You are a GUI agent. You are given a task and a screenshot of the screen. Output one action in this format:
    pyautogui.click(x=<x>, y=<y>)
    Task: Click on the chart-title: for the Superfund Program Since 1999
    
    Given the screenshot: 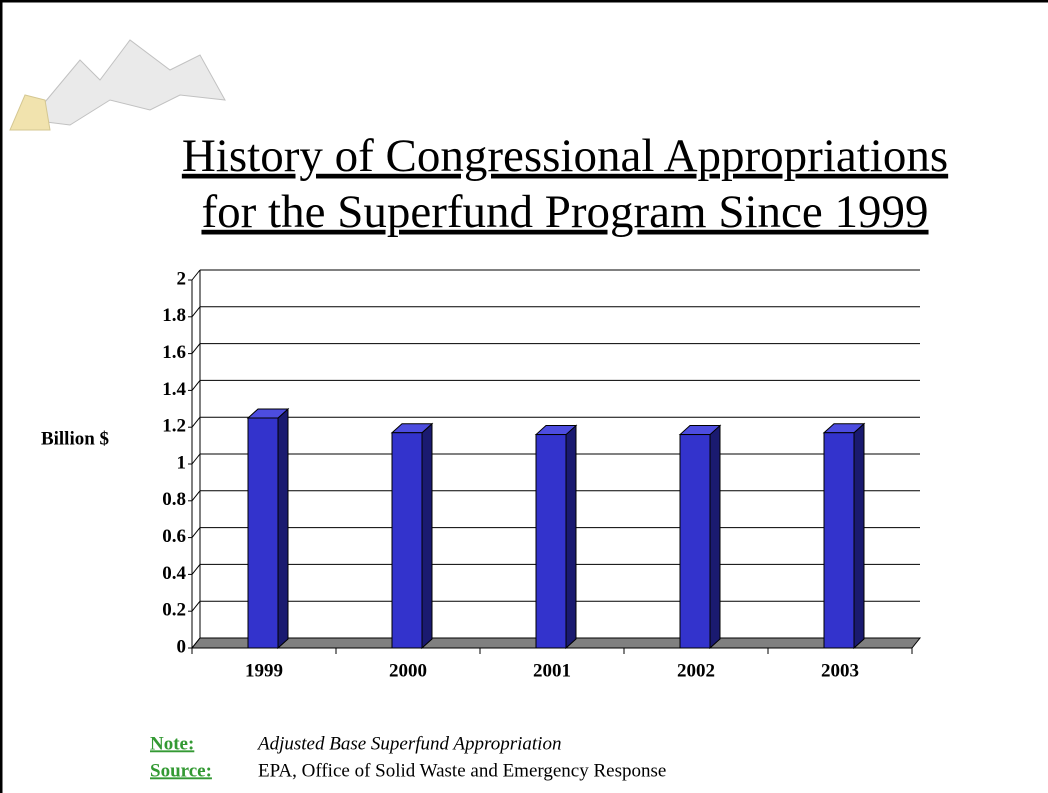 What is the action you would take?
    pyautogui.click(x=564, y=212)
    